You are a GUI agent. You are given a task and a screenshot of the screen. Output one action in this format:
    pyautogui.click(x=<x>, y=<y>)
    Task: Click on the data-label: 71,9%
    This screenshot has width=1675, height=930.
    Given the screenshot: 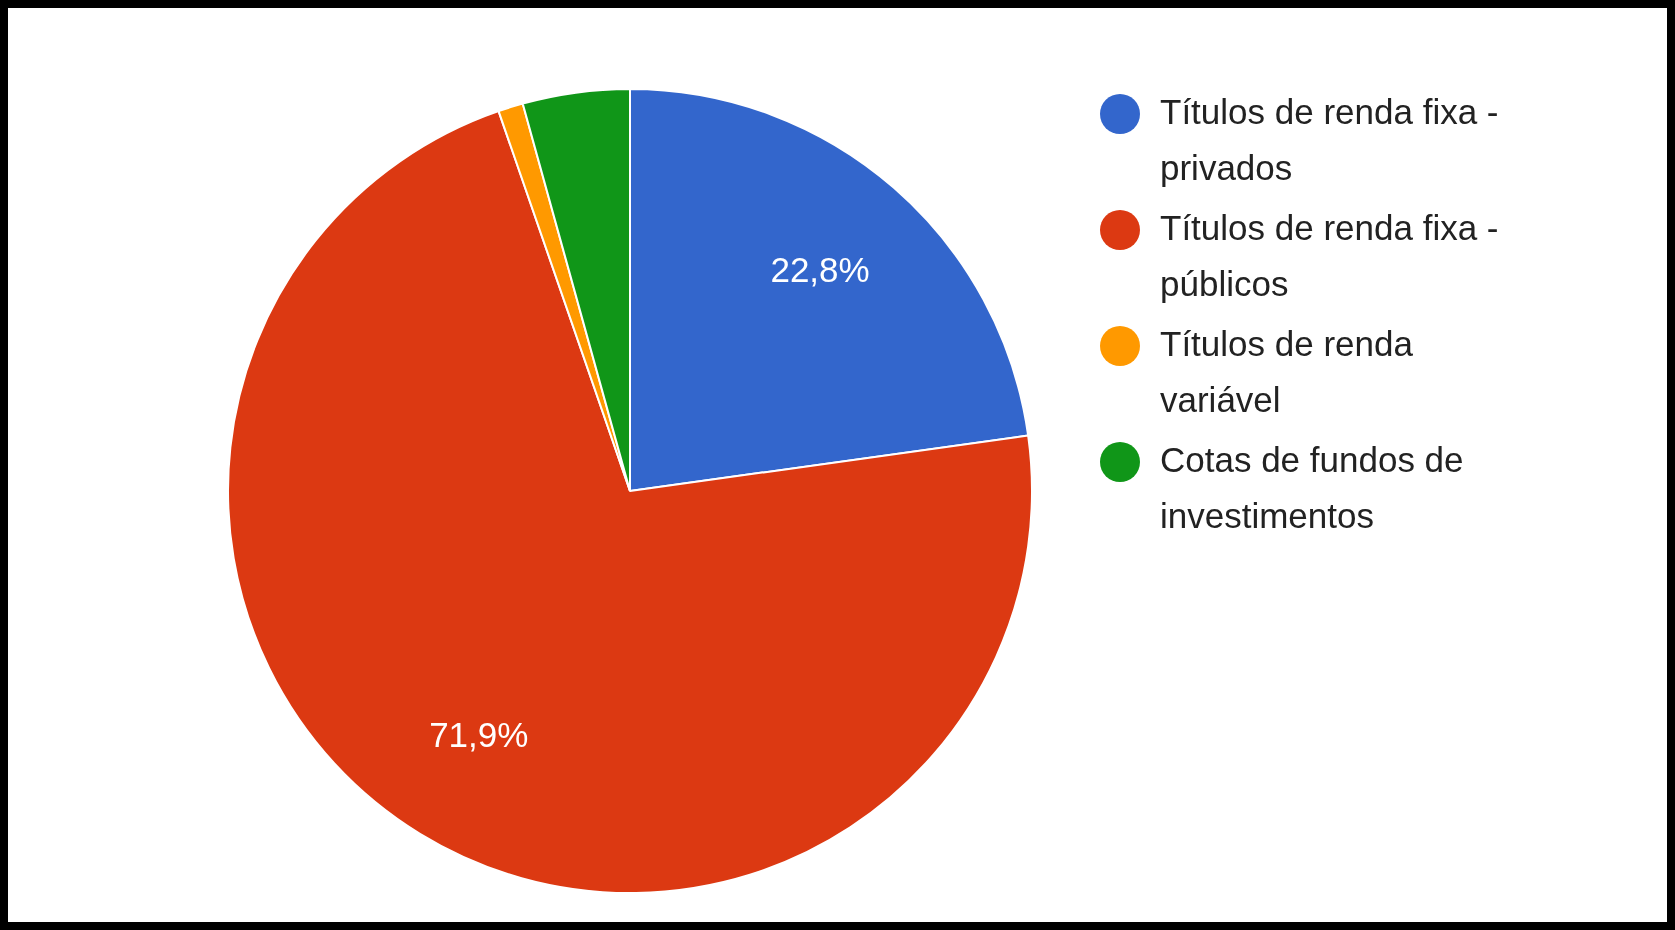 What is the action you would take?
    pyautogui.click(x=479, y=735)
    